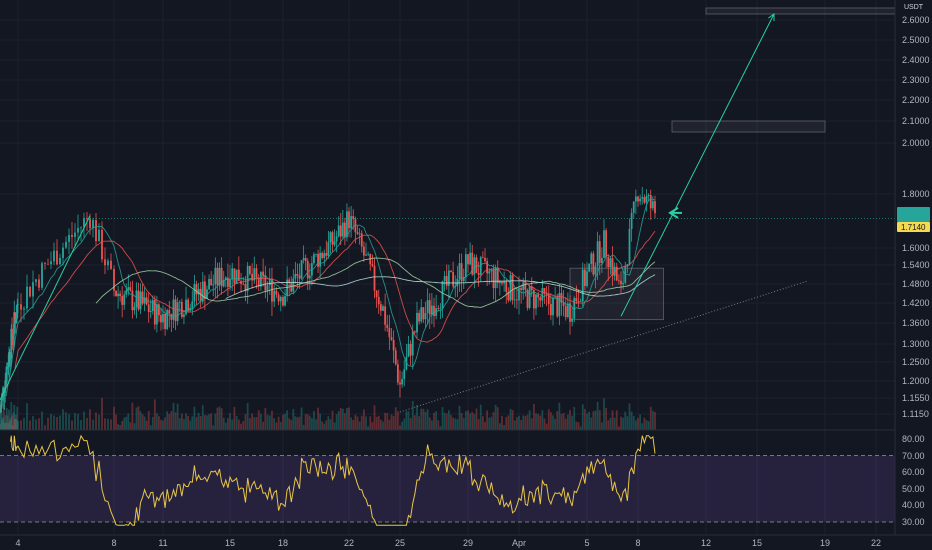  I want to click on rsi-tick-label: 60.00, so click(913, 472).